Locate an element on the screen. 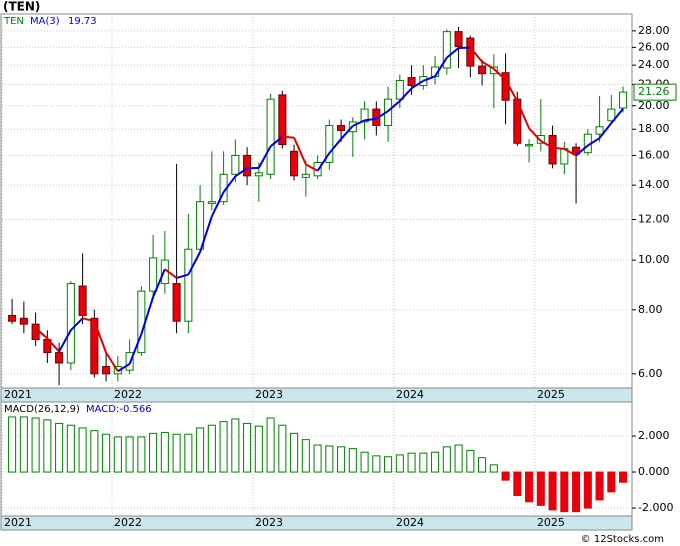 This screenshot has width=680, height=546. y-tick-label: 28.00 is located at coordinates (654, 30).